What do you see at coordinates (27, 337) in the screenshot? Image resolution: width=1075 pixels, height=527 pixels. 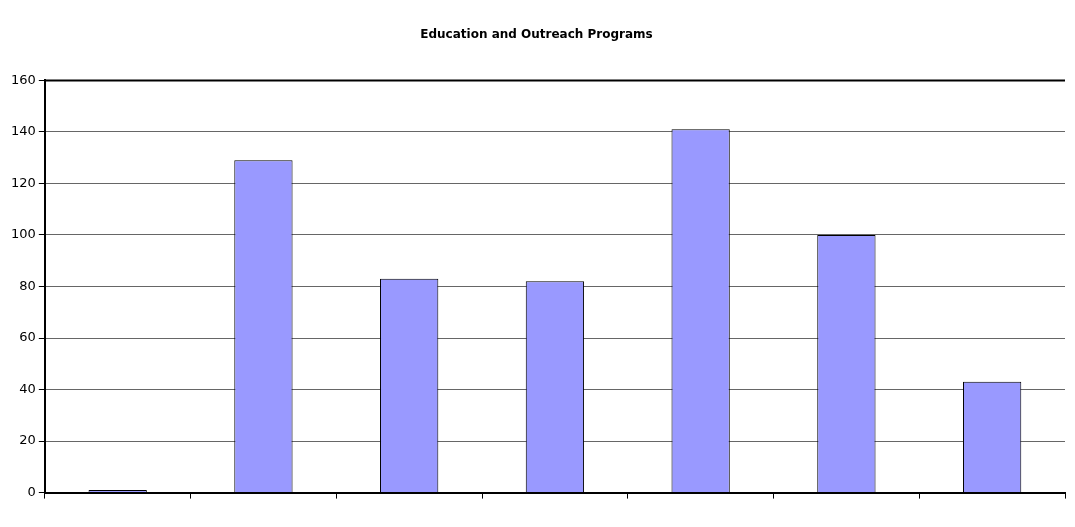 I see `y-tick-label: 60` at bounding box center [27, 337].